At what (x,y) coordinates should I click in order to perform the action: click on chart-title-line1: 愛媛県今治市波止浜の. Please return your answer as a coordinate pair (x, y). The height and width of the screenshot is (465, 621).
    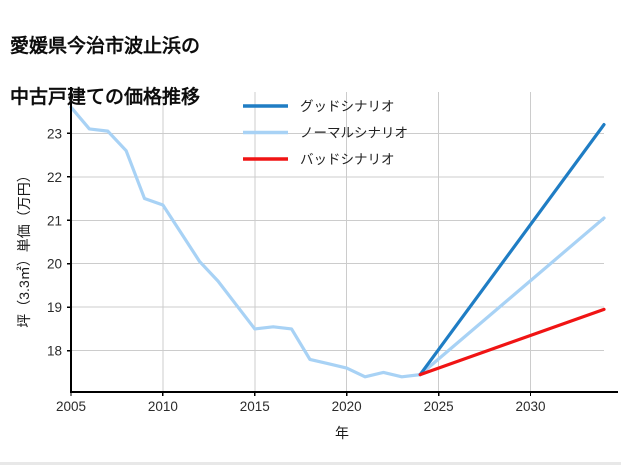
    Looking at the image, I should click on (105, 46).